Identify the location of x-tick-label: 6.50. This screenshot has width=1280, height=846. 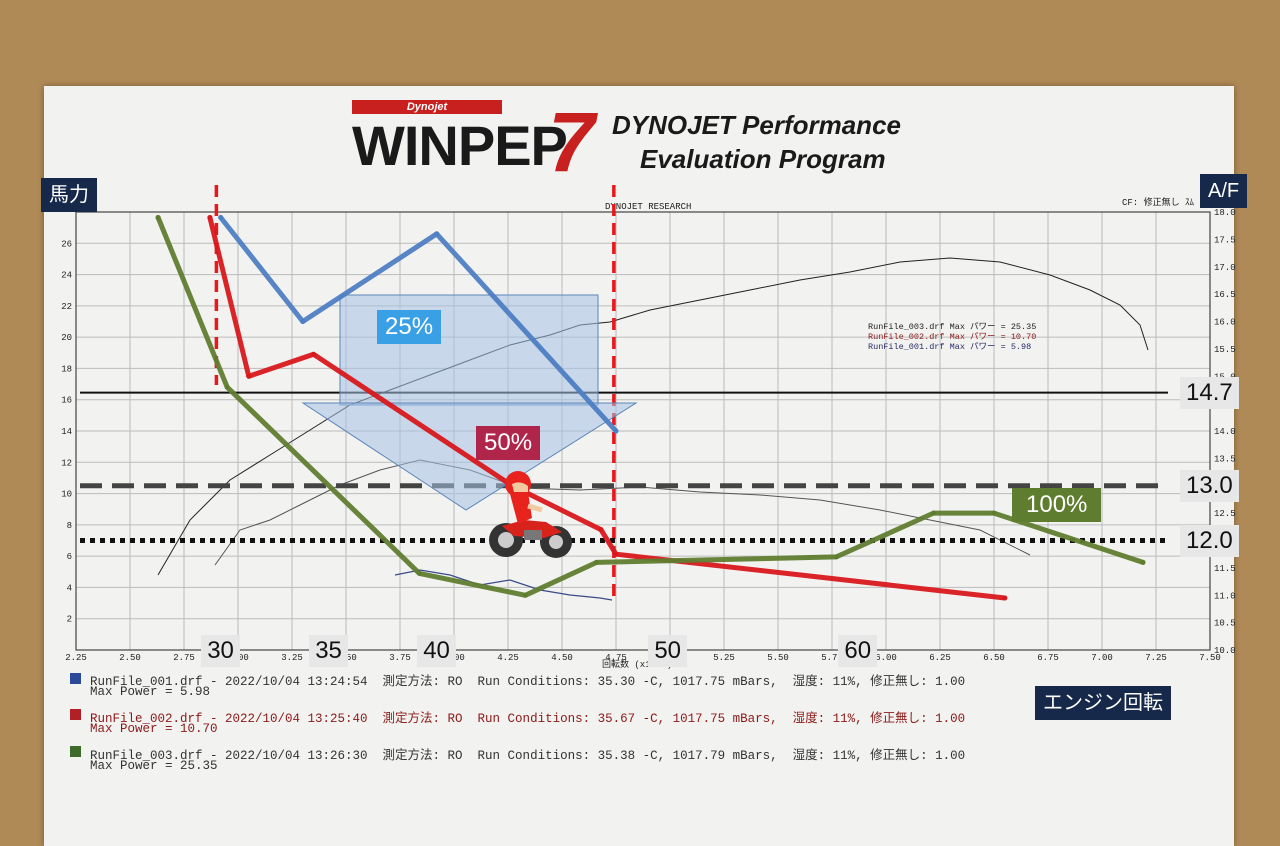
(994, 658).